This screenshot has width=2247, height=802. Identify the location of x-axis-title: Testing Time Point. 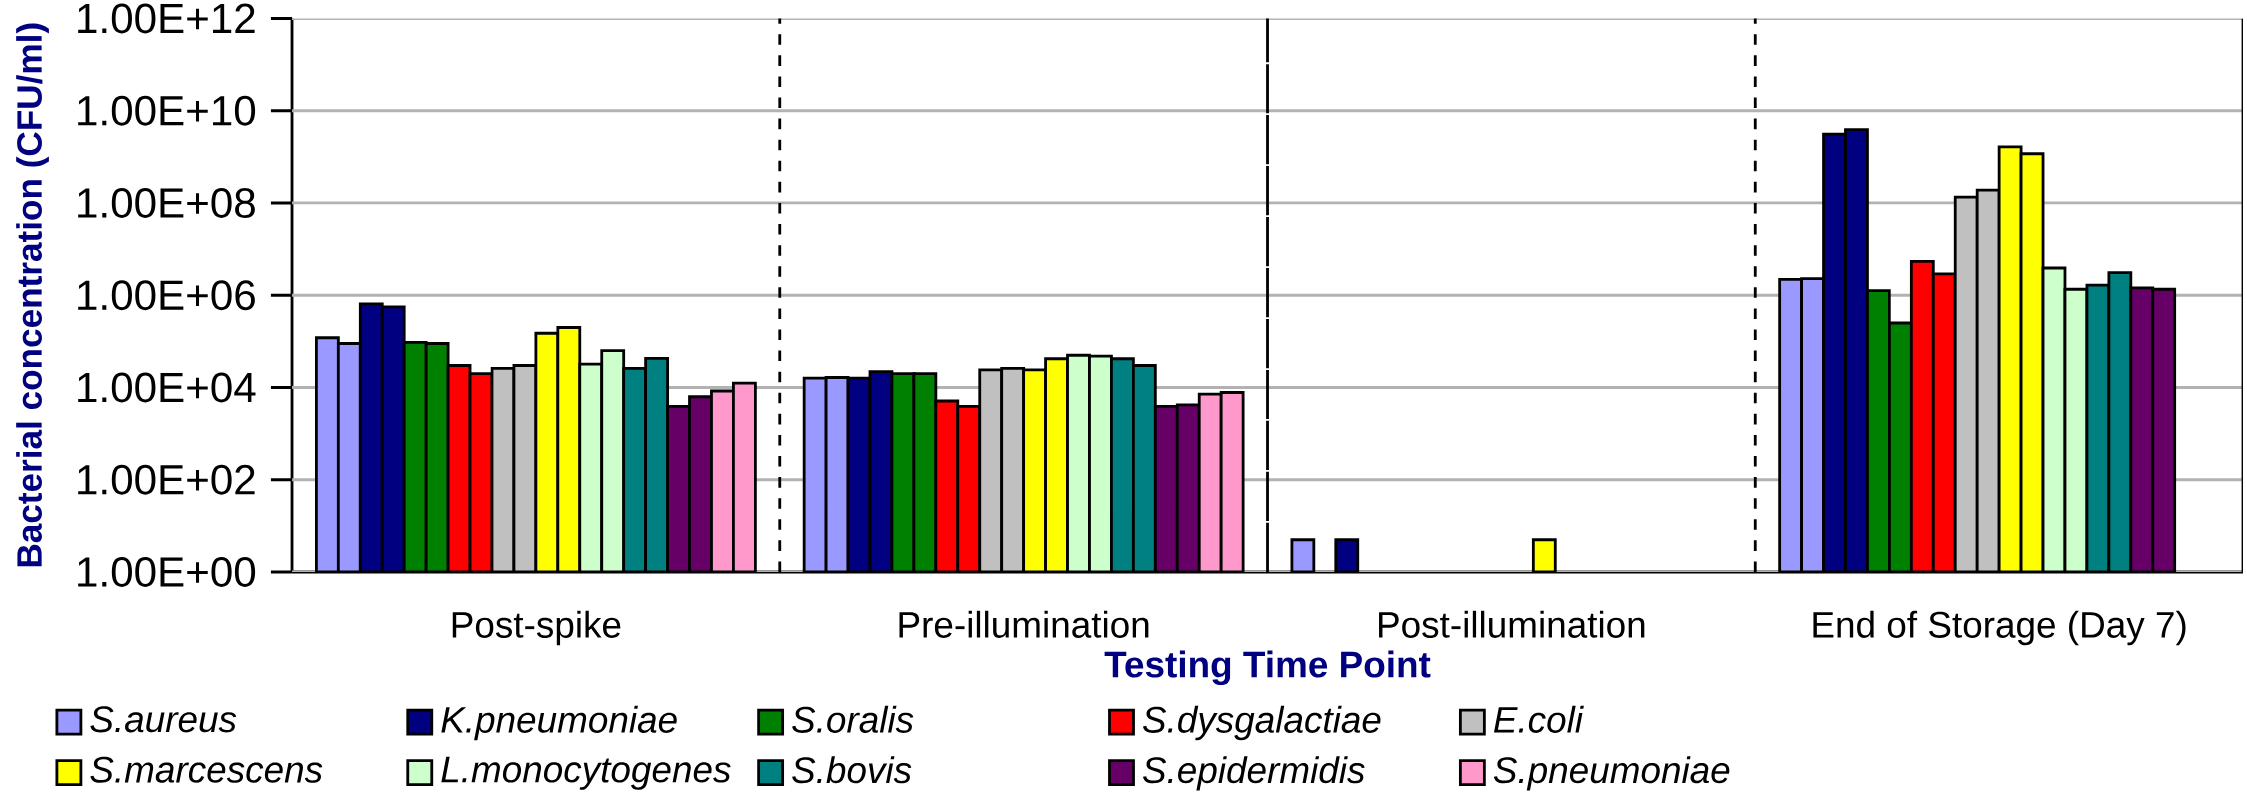
(1267, 668).